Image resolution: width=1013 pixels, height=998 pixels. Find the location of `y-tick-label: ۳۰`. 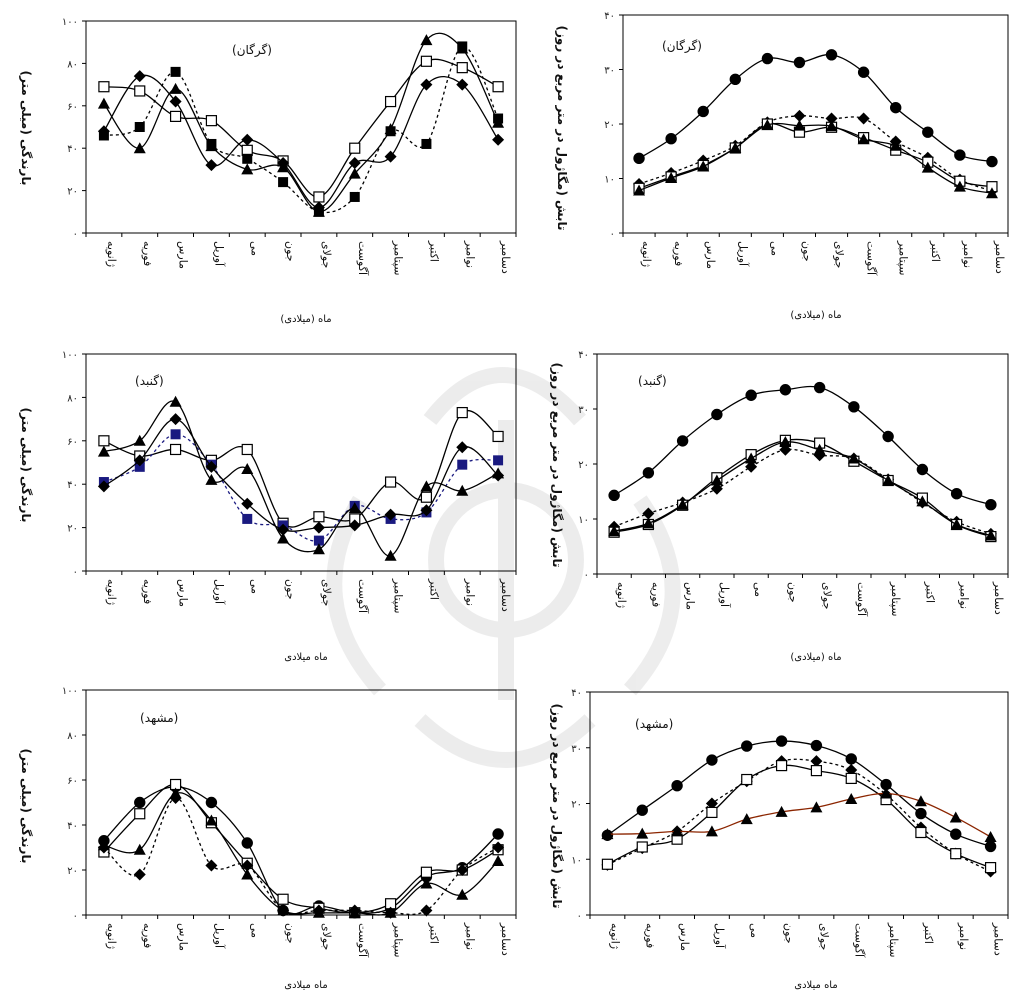

y-tick-label: ۳۰ is located at coordinates (576, 749).